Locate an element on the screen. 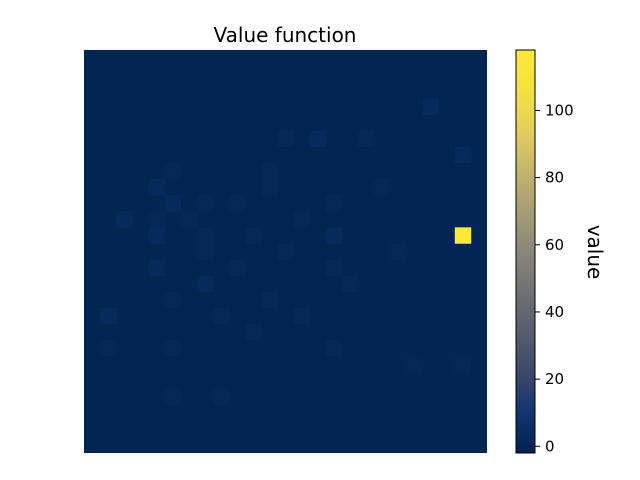  colorbar-ticks: 0 20 40 60 80 100 is located at coordinates (554, 278).